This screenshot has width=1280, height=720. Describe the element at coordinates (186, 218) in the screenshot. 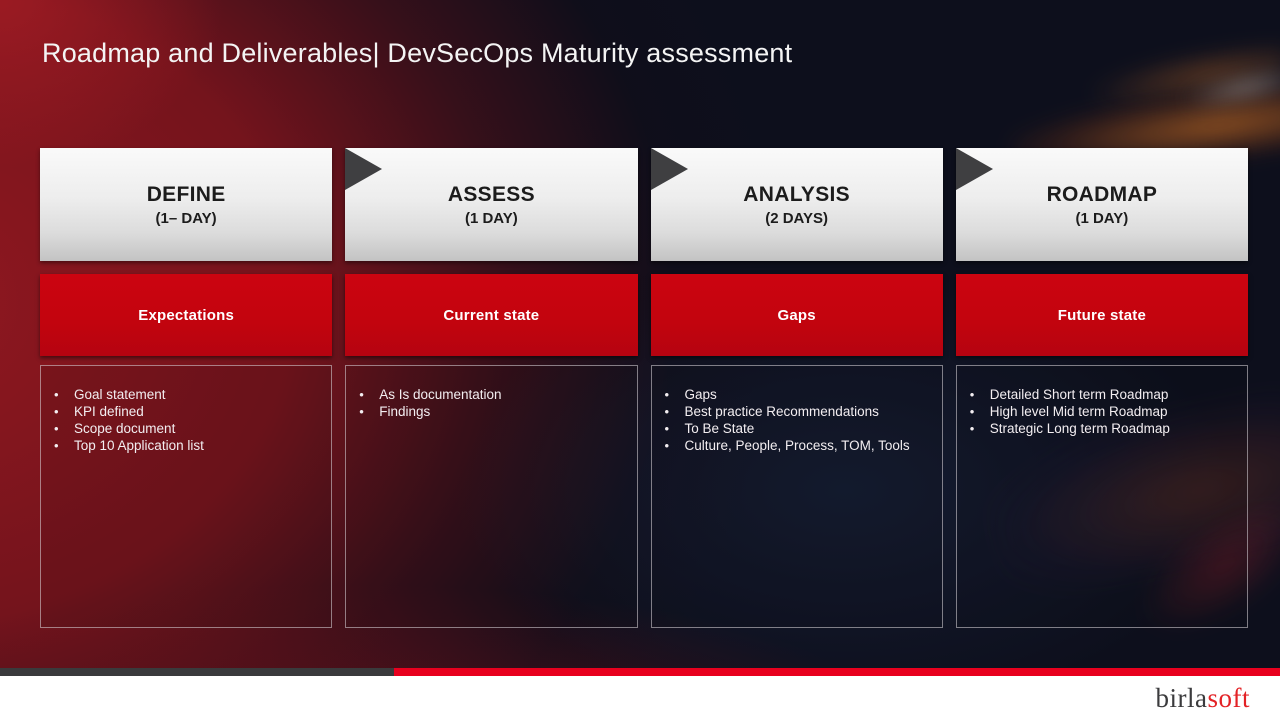

I see `stage-duration: (1– DAY)` at that location.